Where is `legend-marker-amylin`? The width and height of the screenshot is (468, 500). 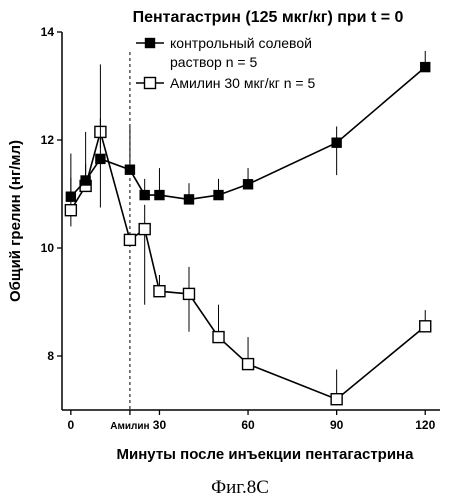
legend-marker-amylin is located at coordinates (150, 83).